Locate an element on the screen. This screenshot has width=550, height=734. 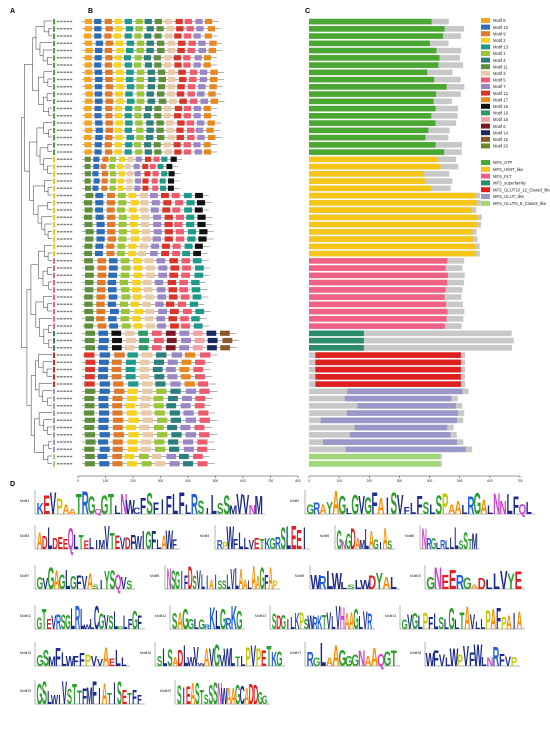
logo-residue: H is located at coordinates (342, 618).